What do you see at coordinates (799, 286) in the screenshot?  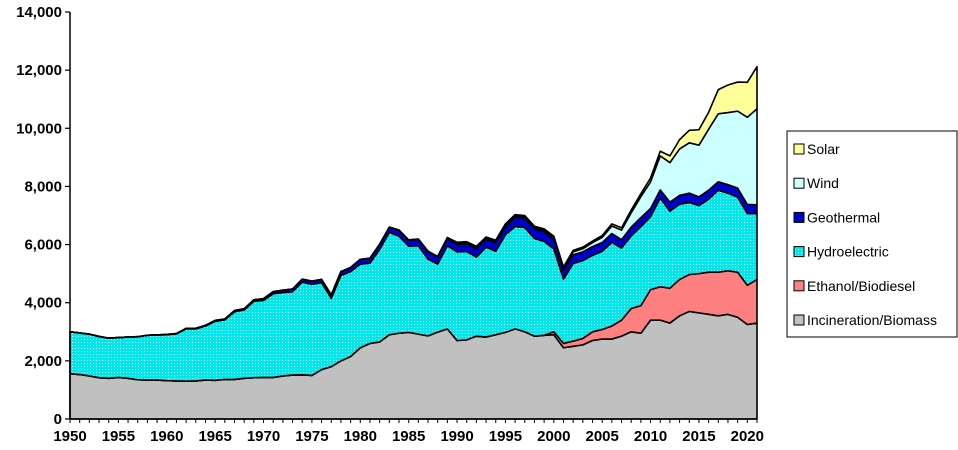 I see `legend-swatch-ethanol-biodiesel` at bounding box center [799, 286].